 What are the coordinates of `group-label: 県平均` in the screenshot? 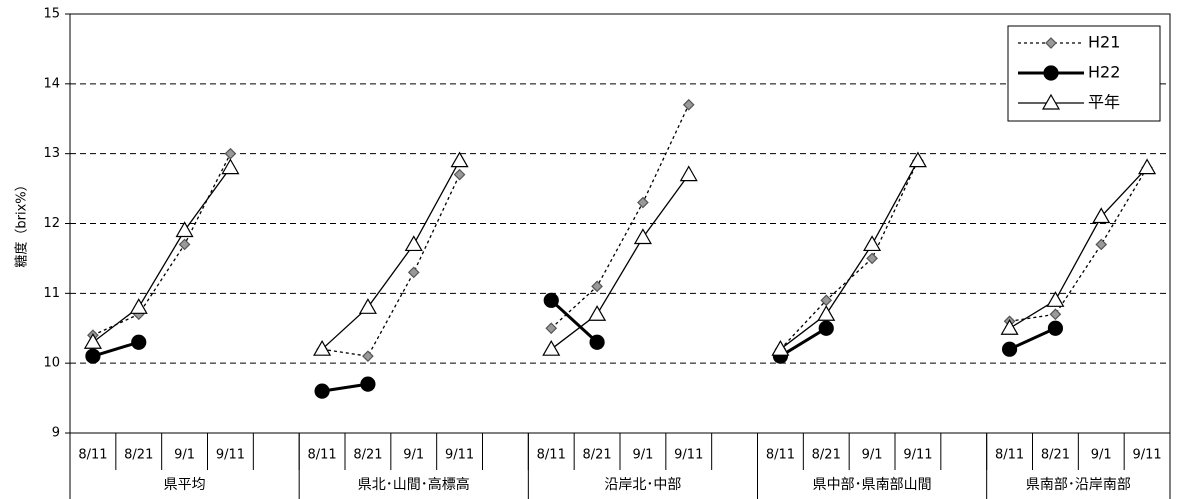 It's located at (185, 485).